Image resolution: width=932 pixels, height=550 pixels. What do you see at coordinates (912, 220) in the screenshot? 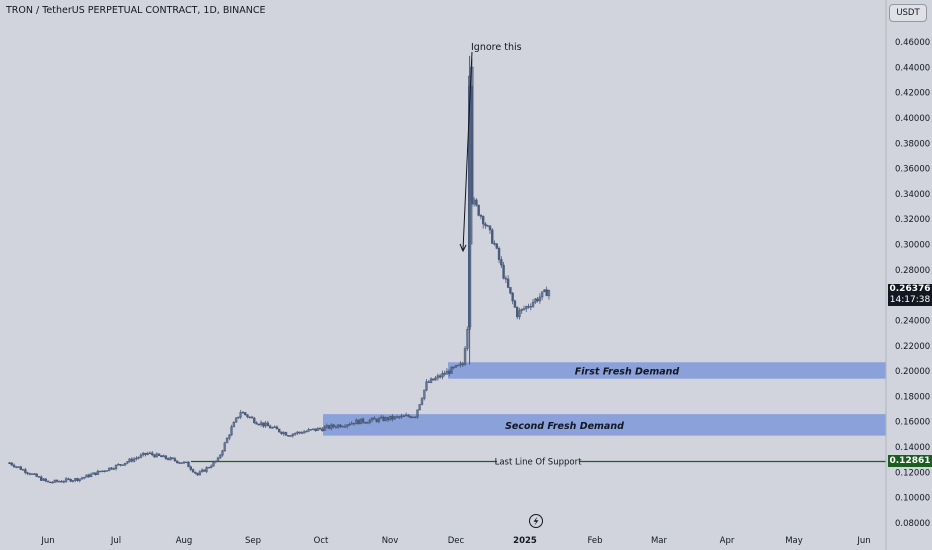
I see `y-tick-label: 0.32000` at bounding box center [912, 220].